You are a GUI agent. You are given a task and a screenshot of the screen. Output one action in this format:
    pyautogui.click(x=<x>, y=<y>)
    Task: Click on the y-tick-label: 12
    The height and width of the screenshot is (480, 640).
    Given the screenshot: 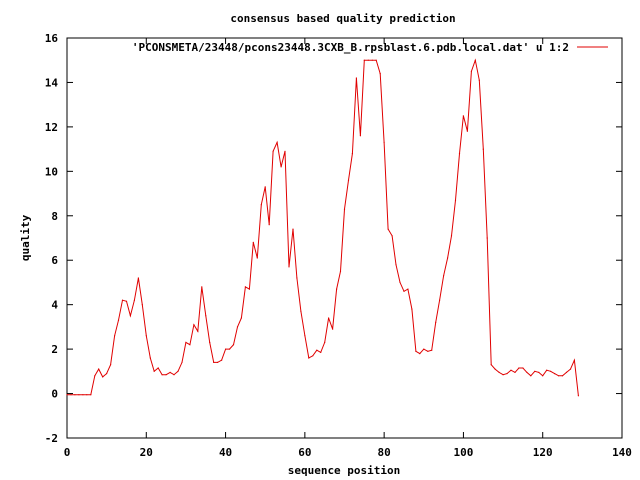 What is the action you would take?
    pyautogui.click(x=51, y=127)
    